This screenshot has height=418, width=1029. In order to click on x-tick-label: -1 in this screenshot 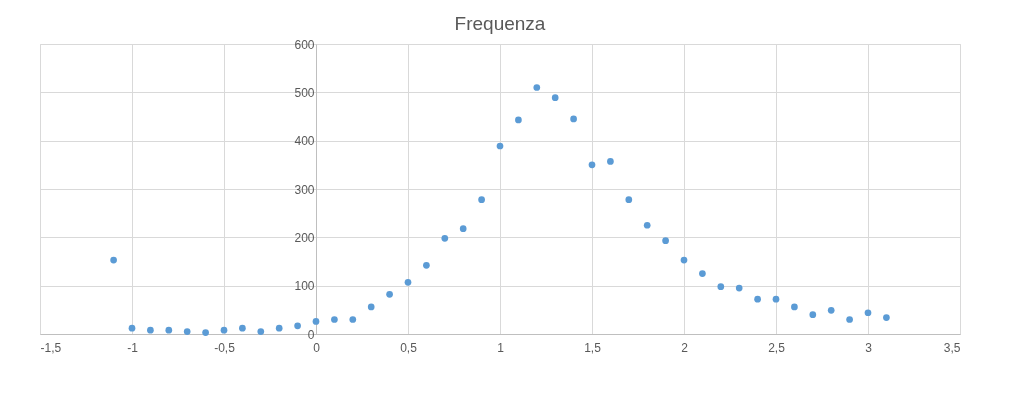, I will do `click(133, 347)`.